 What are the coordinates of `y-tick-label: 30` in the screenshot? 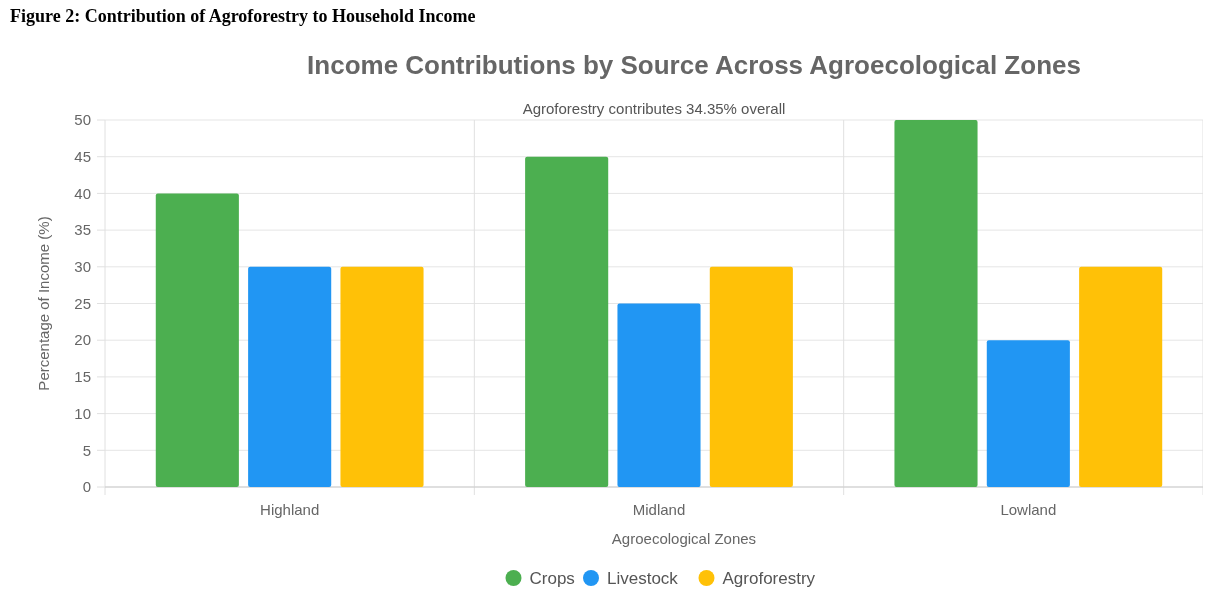 It's located at (82, 267).